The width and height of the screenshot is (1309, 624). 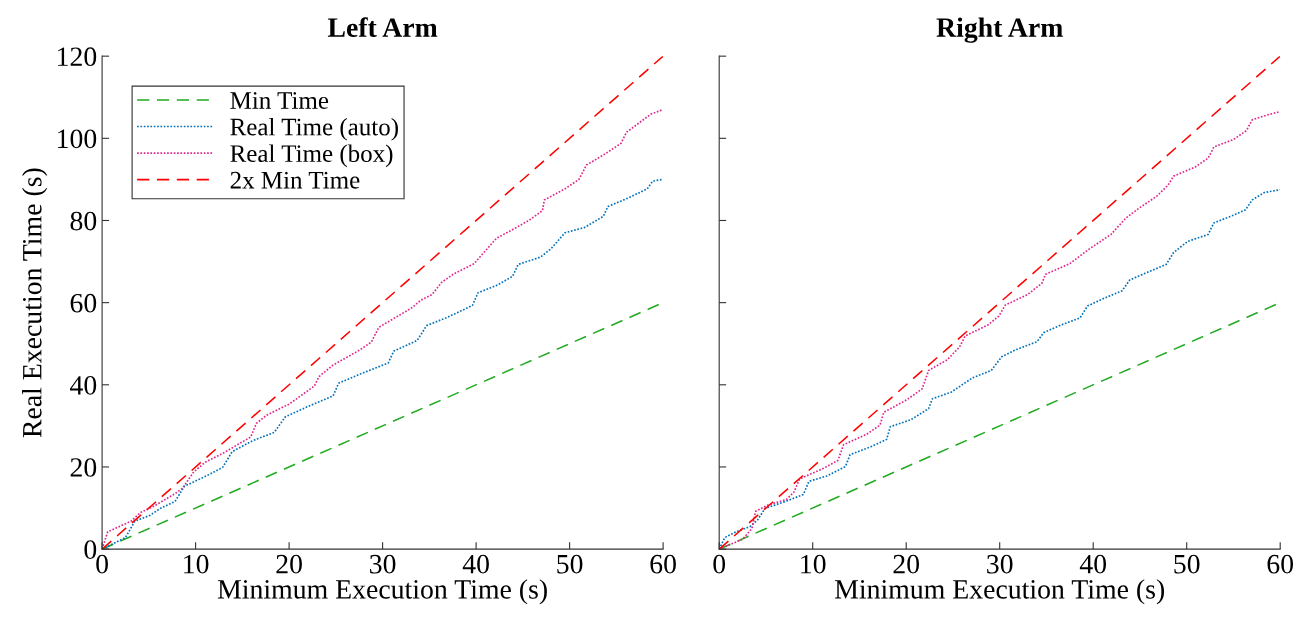 What do you see at coordinates (279, 100) in the screenshot?
I see `legend-label: Min Time` at bounding box center [279, 100].